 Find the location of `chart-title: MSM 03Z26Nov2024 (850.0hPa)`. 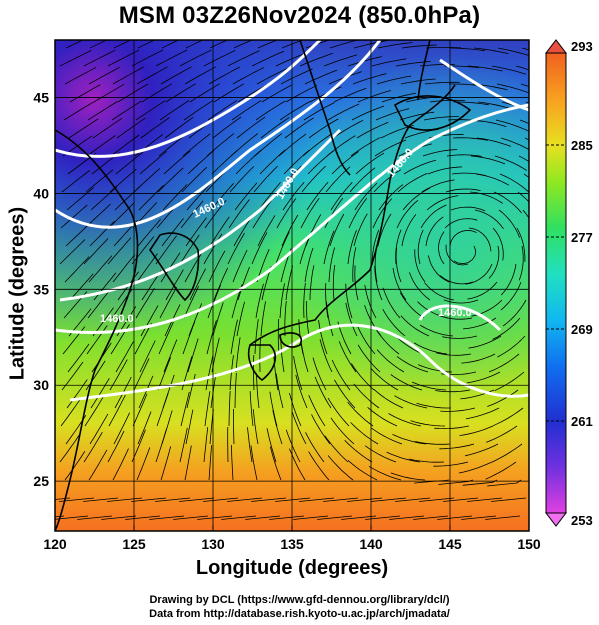

chart-title: MSM 03Z26Nov2024 (850.0hPa) is located at coordinates (299, 15).